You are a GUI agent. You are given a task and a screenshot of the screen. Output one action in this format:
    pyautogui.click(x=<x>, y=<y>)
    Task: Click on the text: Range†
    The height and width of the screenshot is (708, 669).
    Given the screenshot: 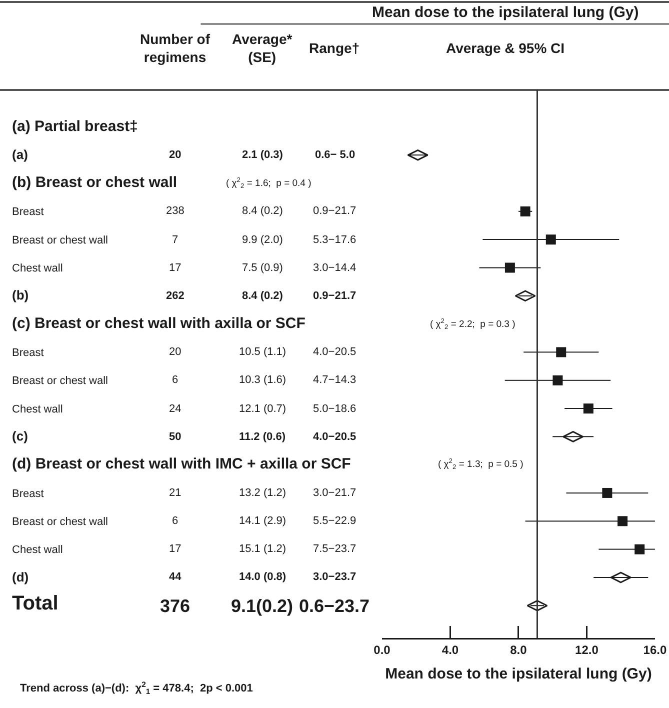 What is the action you would take?
    pyautogui.click(x=334, y=48)
    